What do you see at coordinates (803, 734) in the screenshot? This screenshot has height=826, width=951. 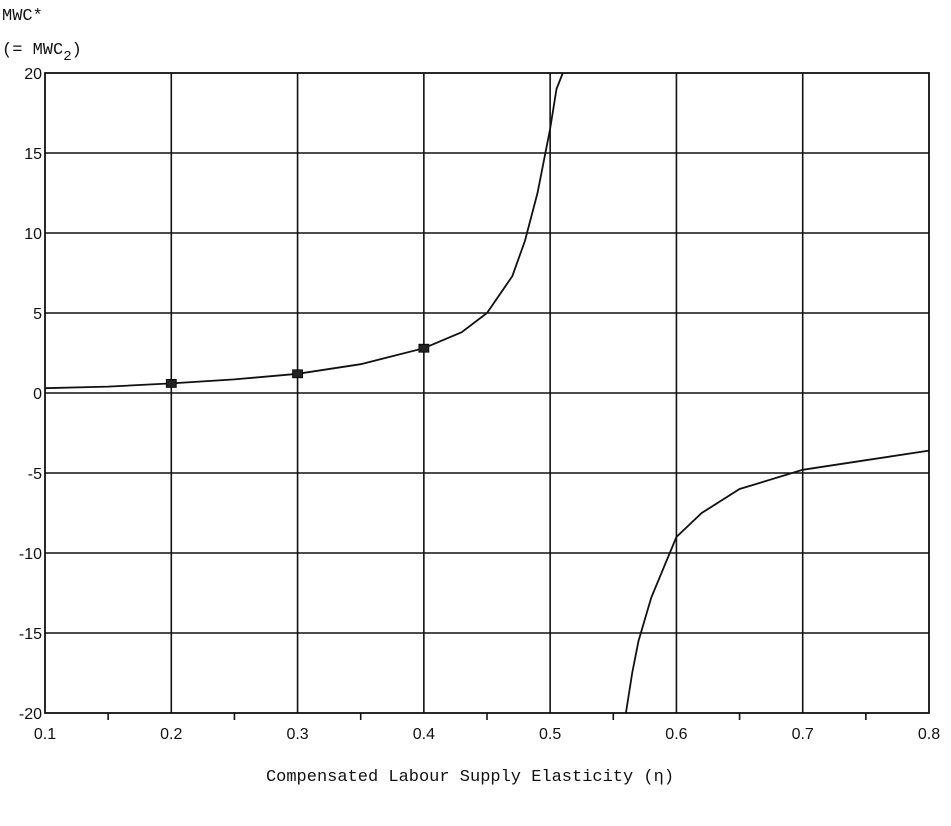 I see `x-tick-label: 0.7` at bounding box center [803, 734].